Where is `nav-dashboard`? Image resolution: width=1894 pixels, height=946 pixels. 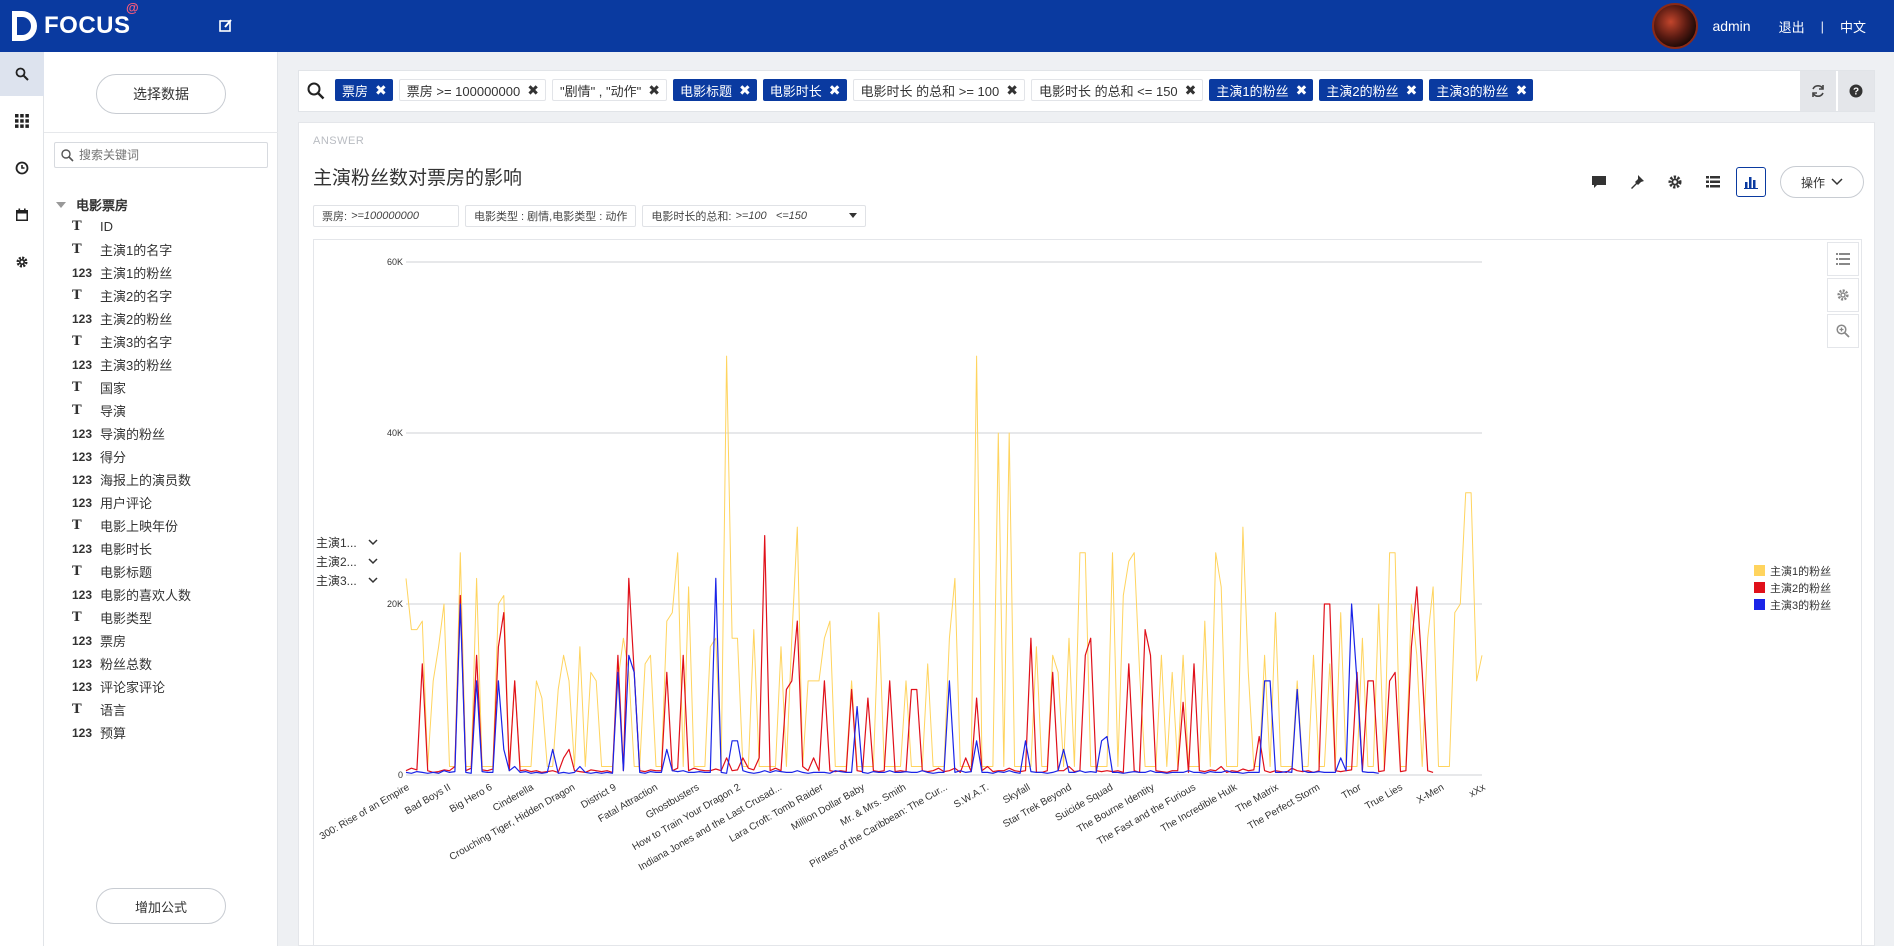
nav-dashboard is located at coordinates (22, 121).